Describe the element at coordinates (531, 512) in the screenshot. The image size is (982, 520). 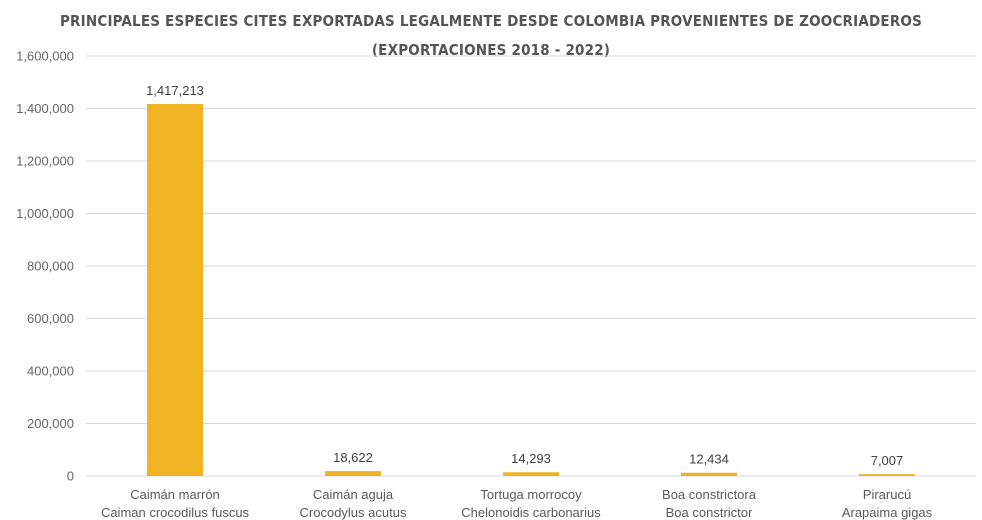
I see `x-category-label: Chelonoidis carbonarius` at that location.